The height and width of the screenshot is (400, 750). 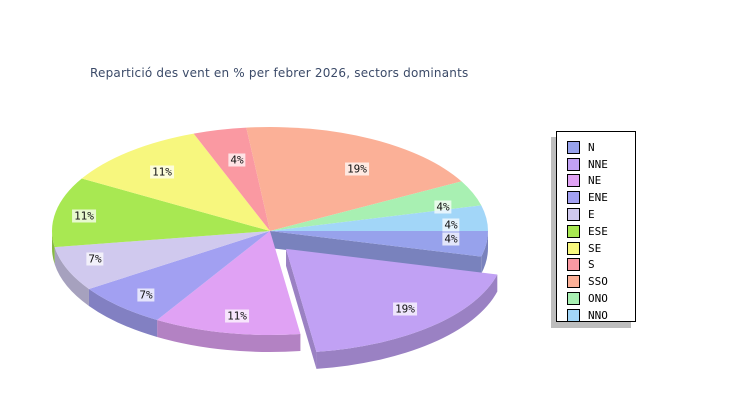 I want to click on legend-item-ESE: ESE, so click(x=601, y=231).